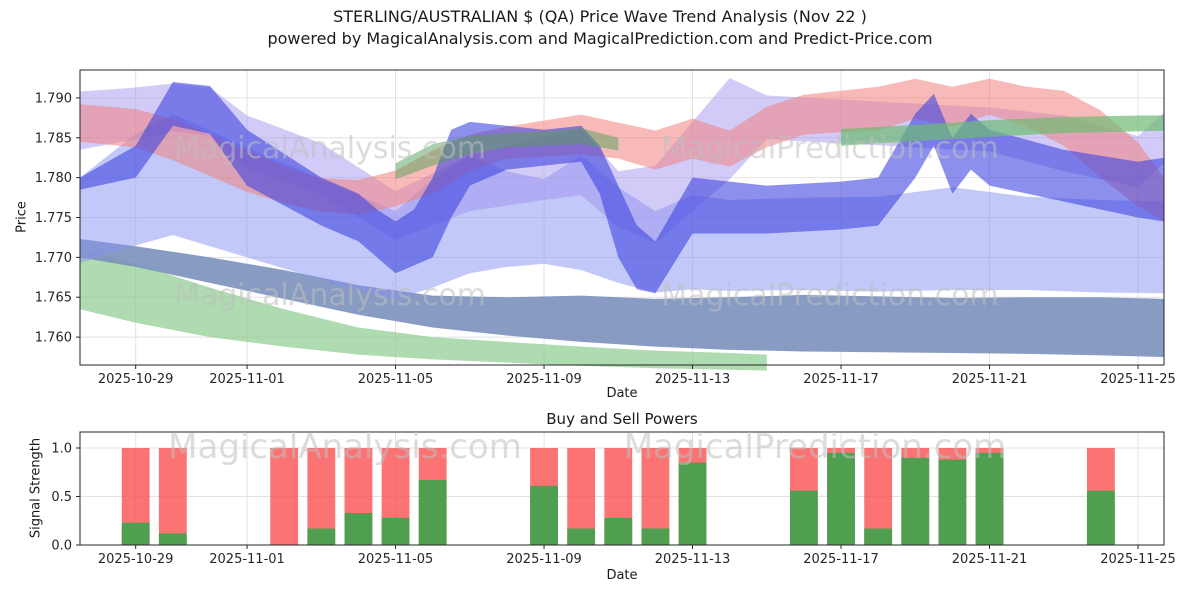  Describe the element at coordinates (622, 575) in the screenshot. I see `date-axis-label-bottom: Date` at that location.